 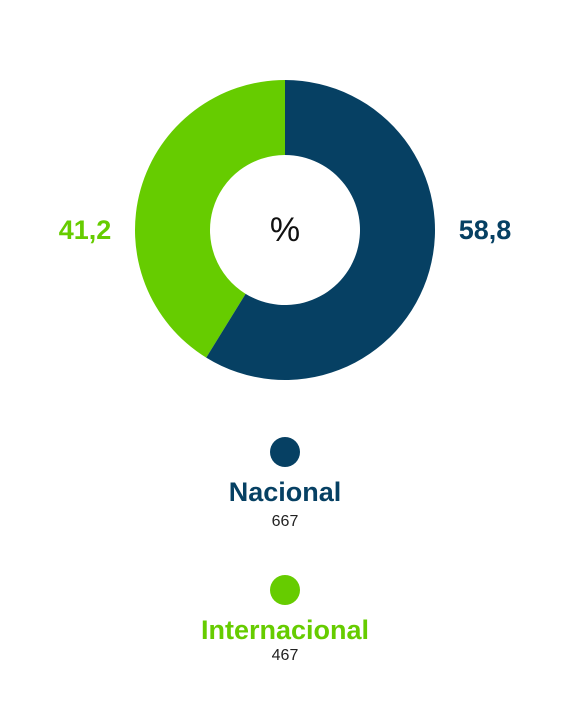 I want to click on legend-count: 467, so click(x=285, y=655).